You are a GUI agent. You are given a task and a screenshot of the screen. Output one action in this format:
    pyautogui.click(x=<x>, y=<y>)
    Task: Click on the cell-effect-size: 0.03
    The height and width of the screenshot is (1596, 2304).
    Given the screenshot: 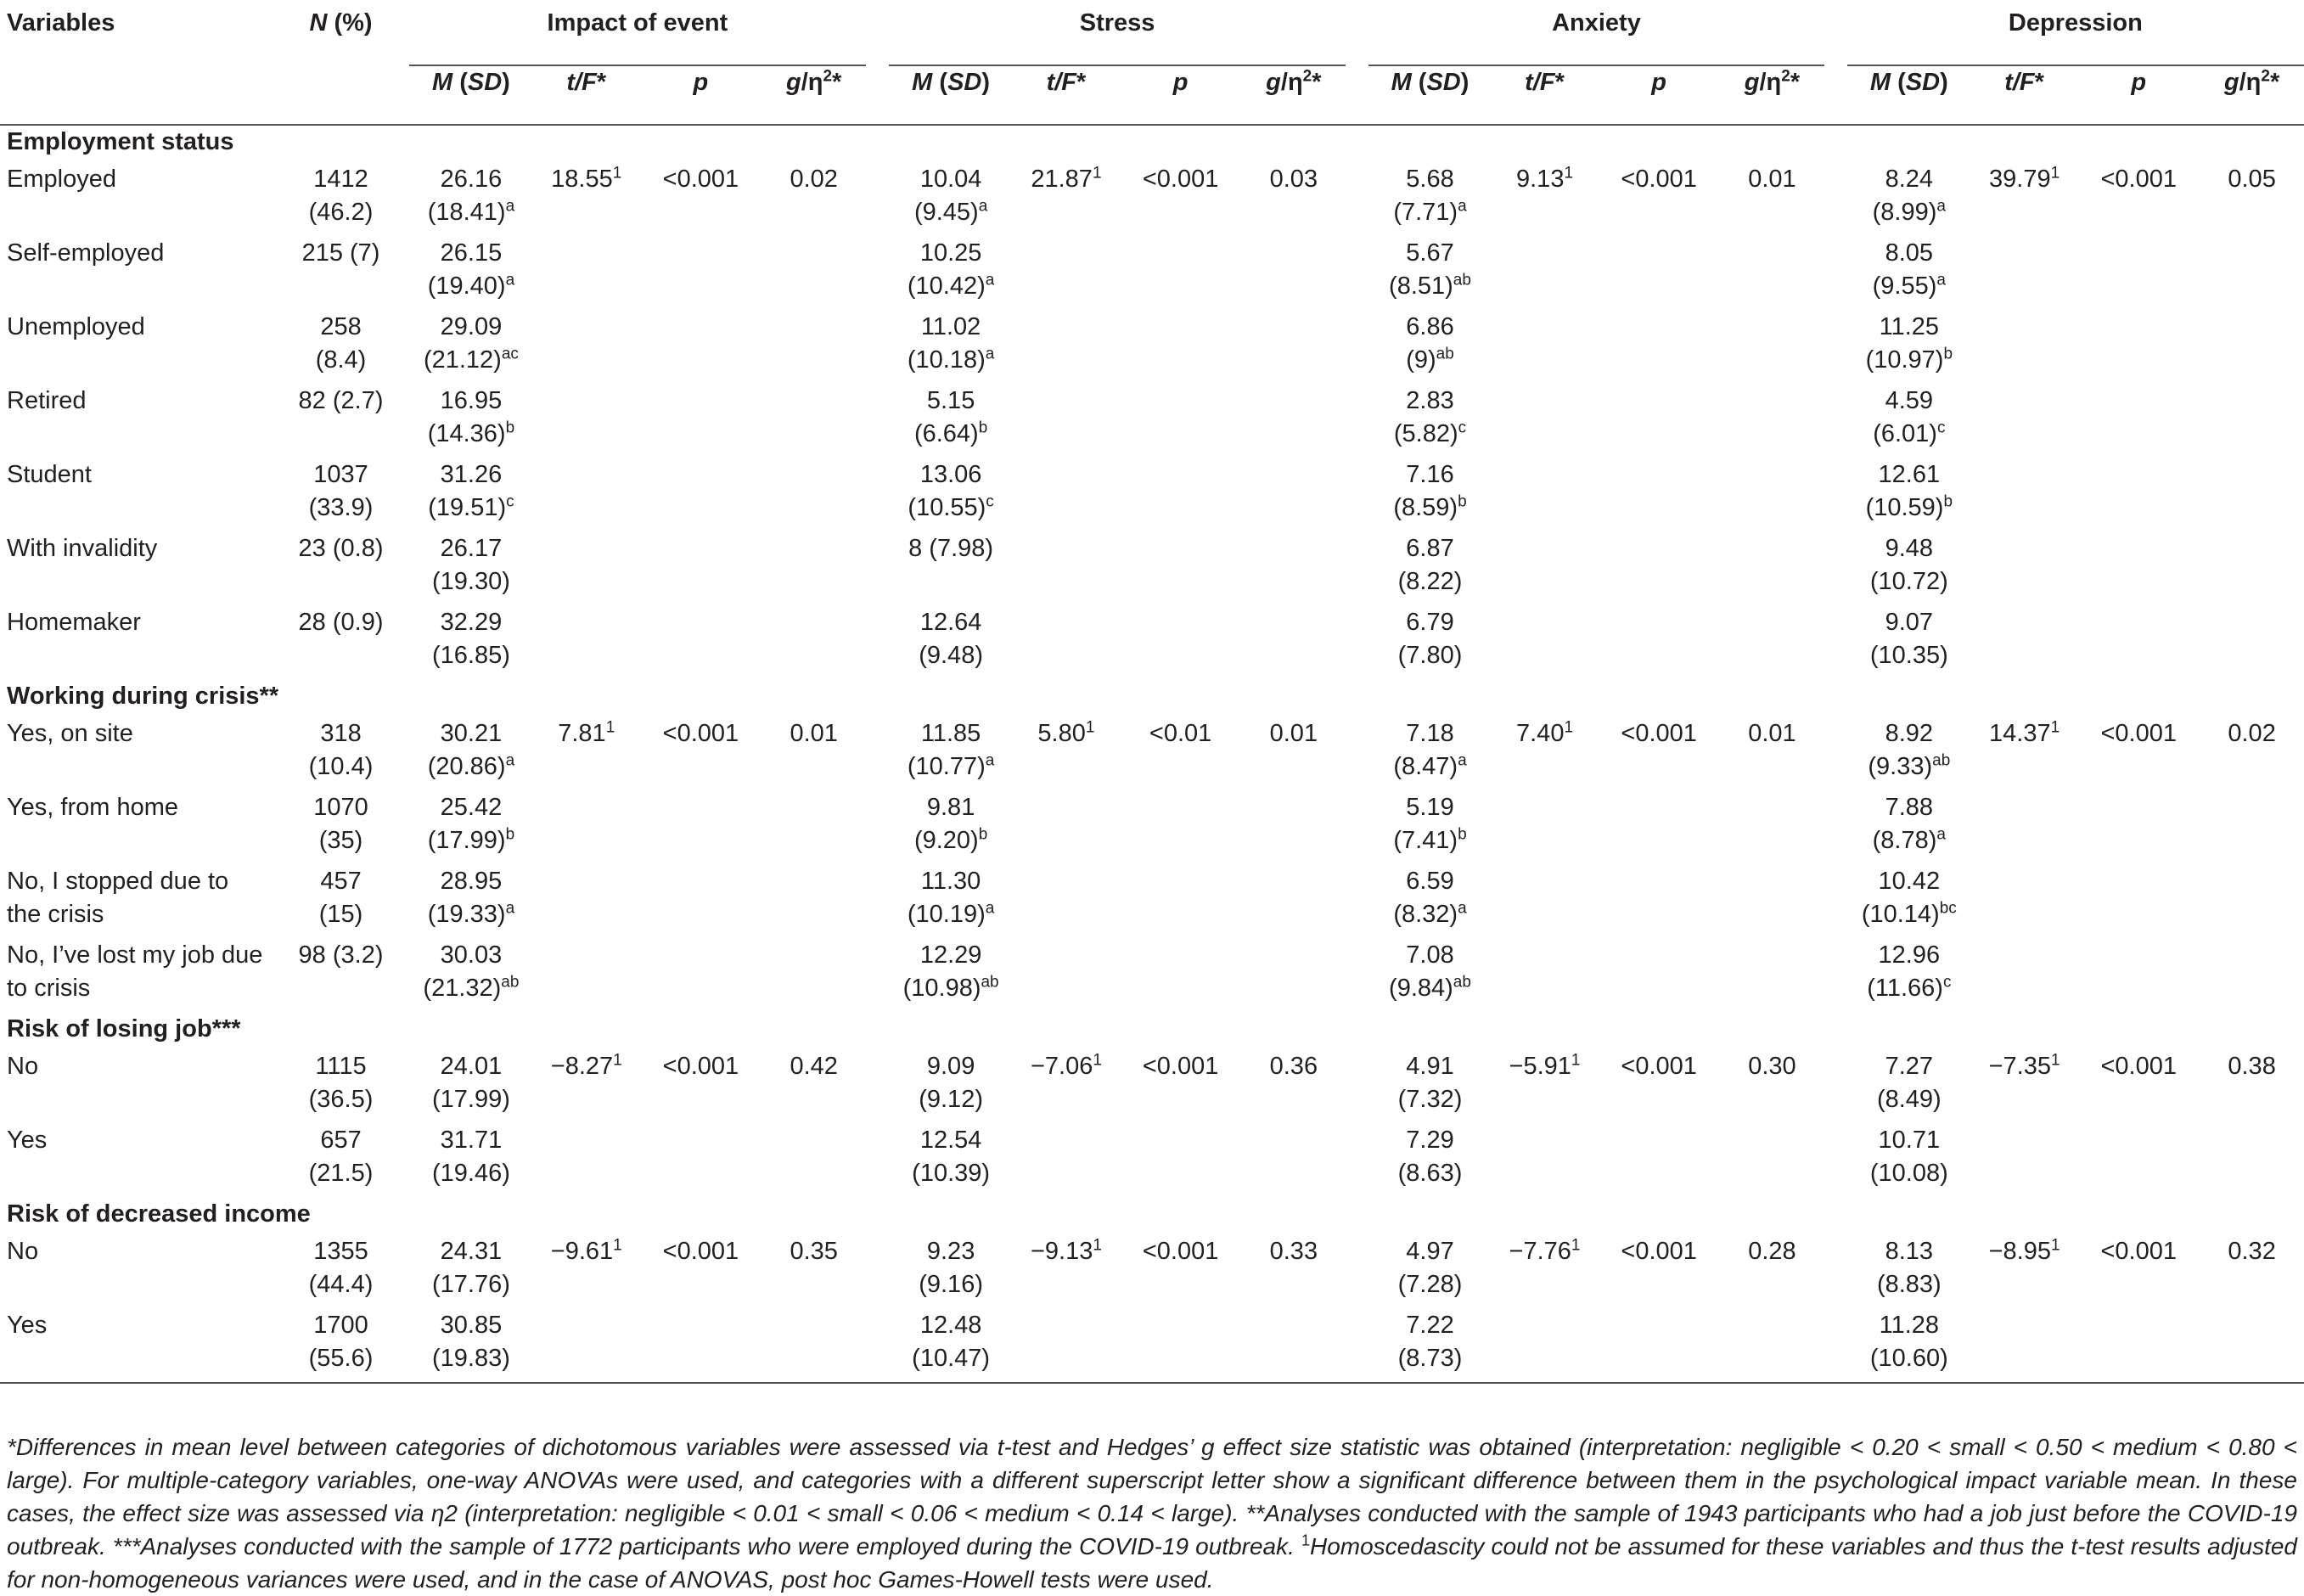 What is the action you would take?
    pyautogui.click(x=1293, y=179)
    